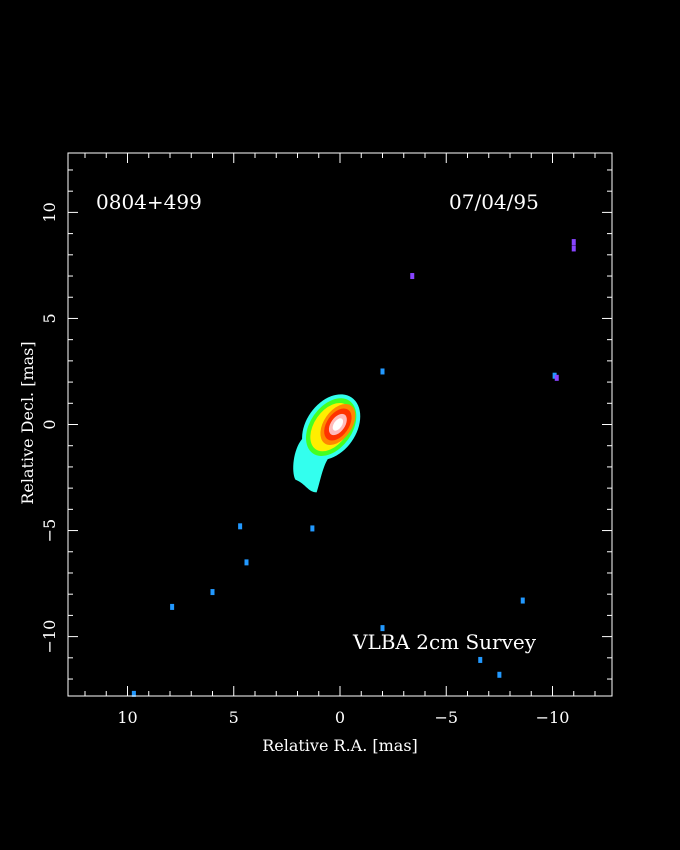 The image size is (680, 850). What do you see at coordinates (49, 424) in the screenshot?
I see `y-tick-label: 0` at bounding box center [49, 424].